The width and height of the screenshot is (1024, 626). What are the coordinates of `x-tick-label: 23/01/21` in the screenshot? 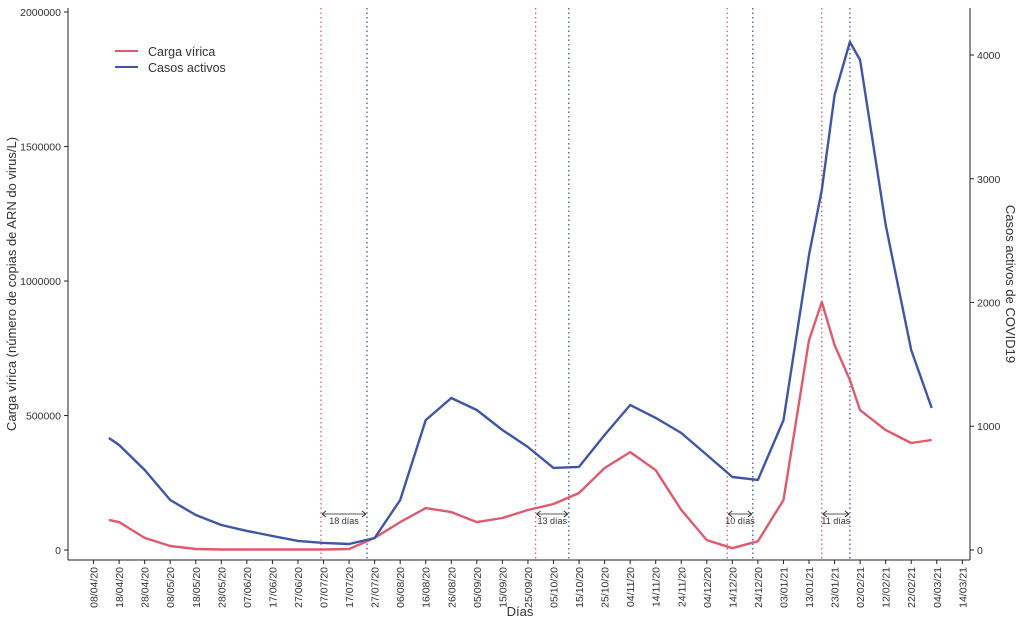 It's located at (836, 587).